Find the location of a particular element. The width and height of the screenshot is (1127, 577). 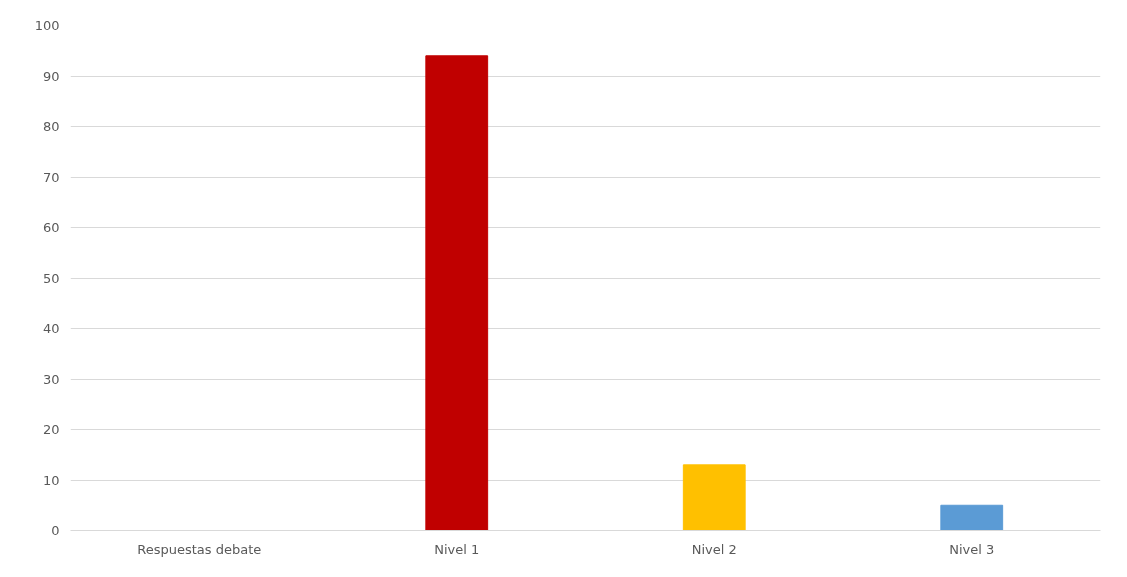

x-tick-label: Nivel 1 is located at coordinates (457, 549).